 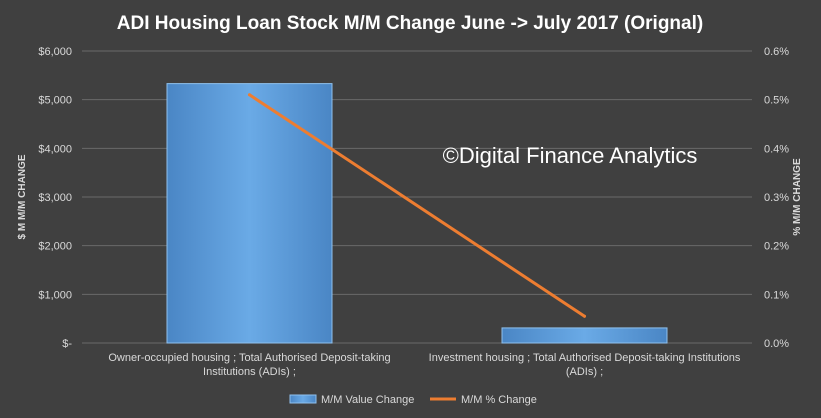 What do you see at coordinates (776, 52) in the screenshot?
I see `right-tick-label: 0.6%` at bounding box center [776, 52].